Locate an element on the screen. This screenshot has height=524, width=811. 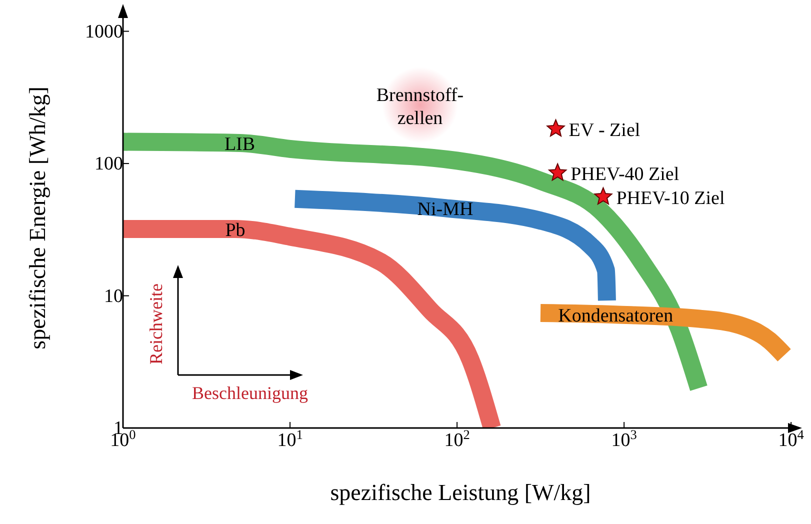
y-axis-title: spezifische Energie [Wh/kg] is located at coordinates (37, 218).